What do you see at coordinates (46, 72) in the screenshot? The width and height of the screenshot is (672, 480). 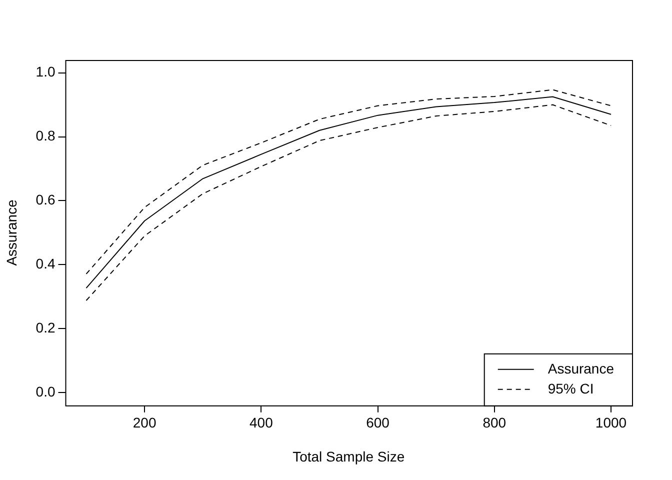 I see `y-tick-label: 1.0` at bounding box center [46, 72].